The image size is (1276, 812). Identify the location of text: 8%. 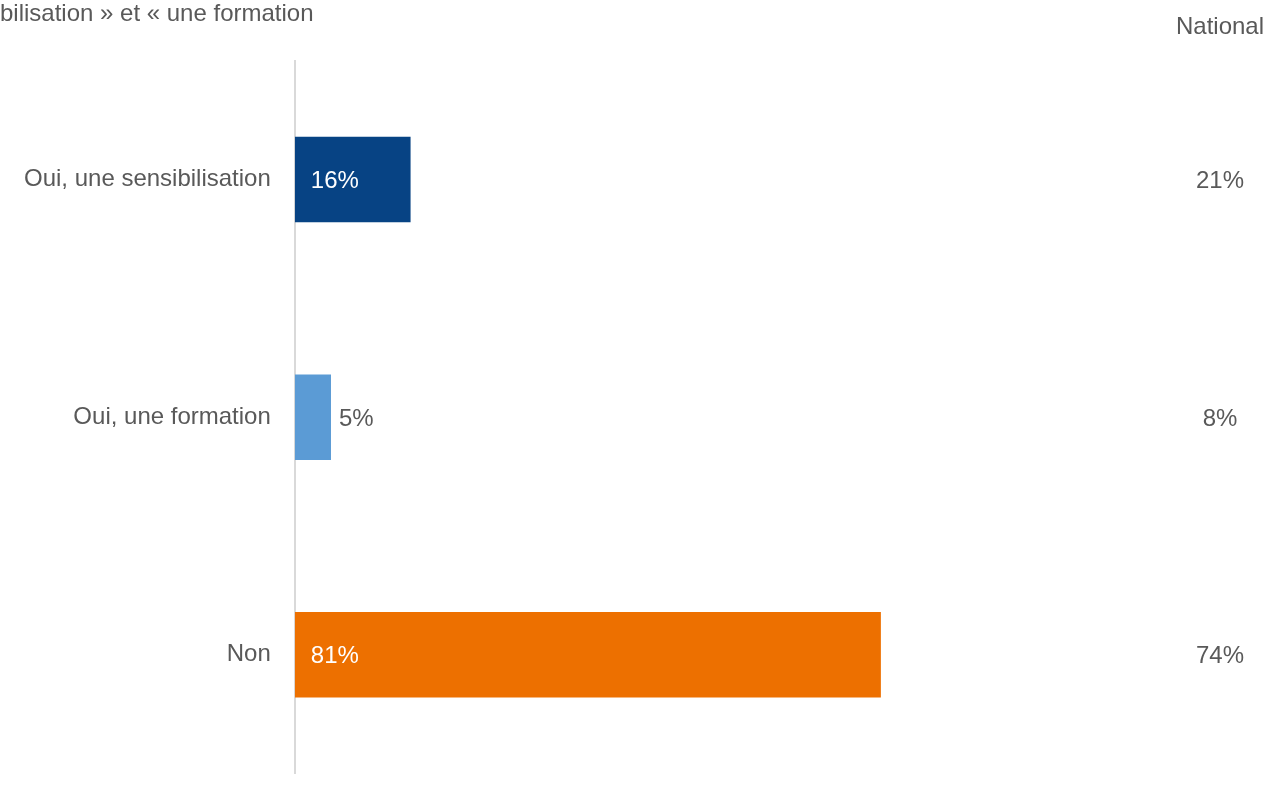
(1220, 417).